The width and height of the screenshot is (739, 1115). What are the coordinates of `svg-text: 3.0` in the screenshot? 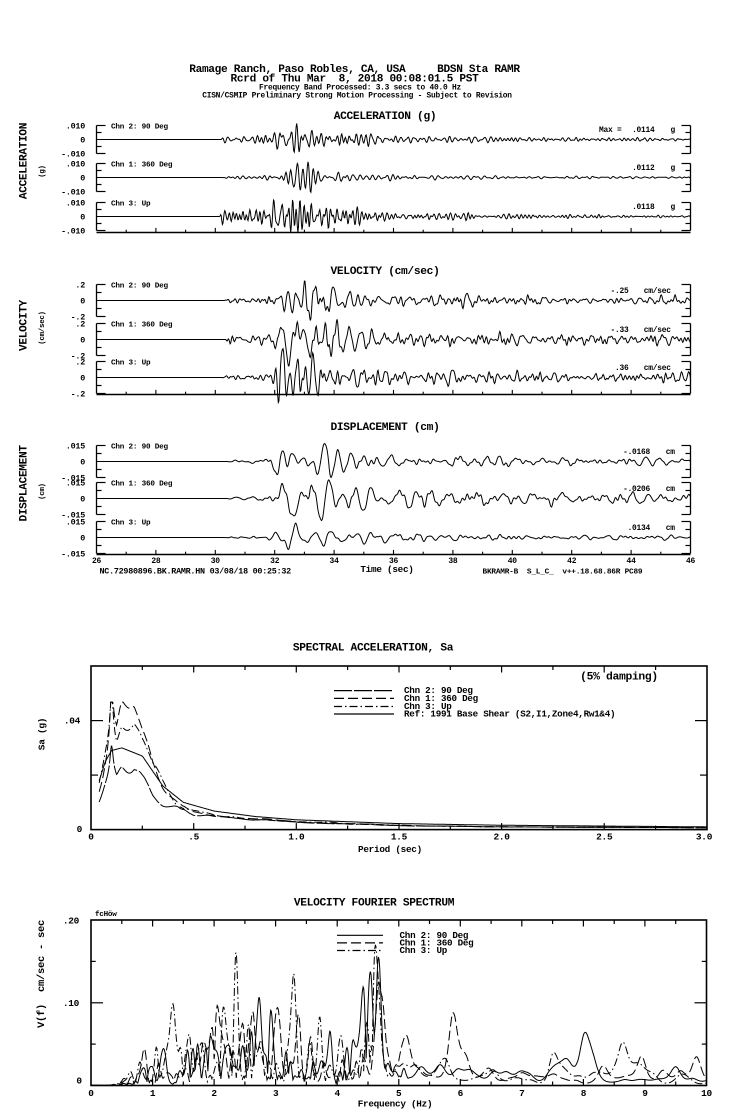 It's located at (704, 837).